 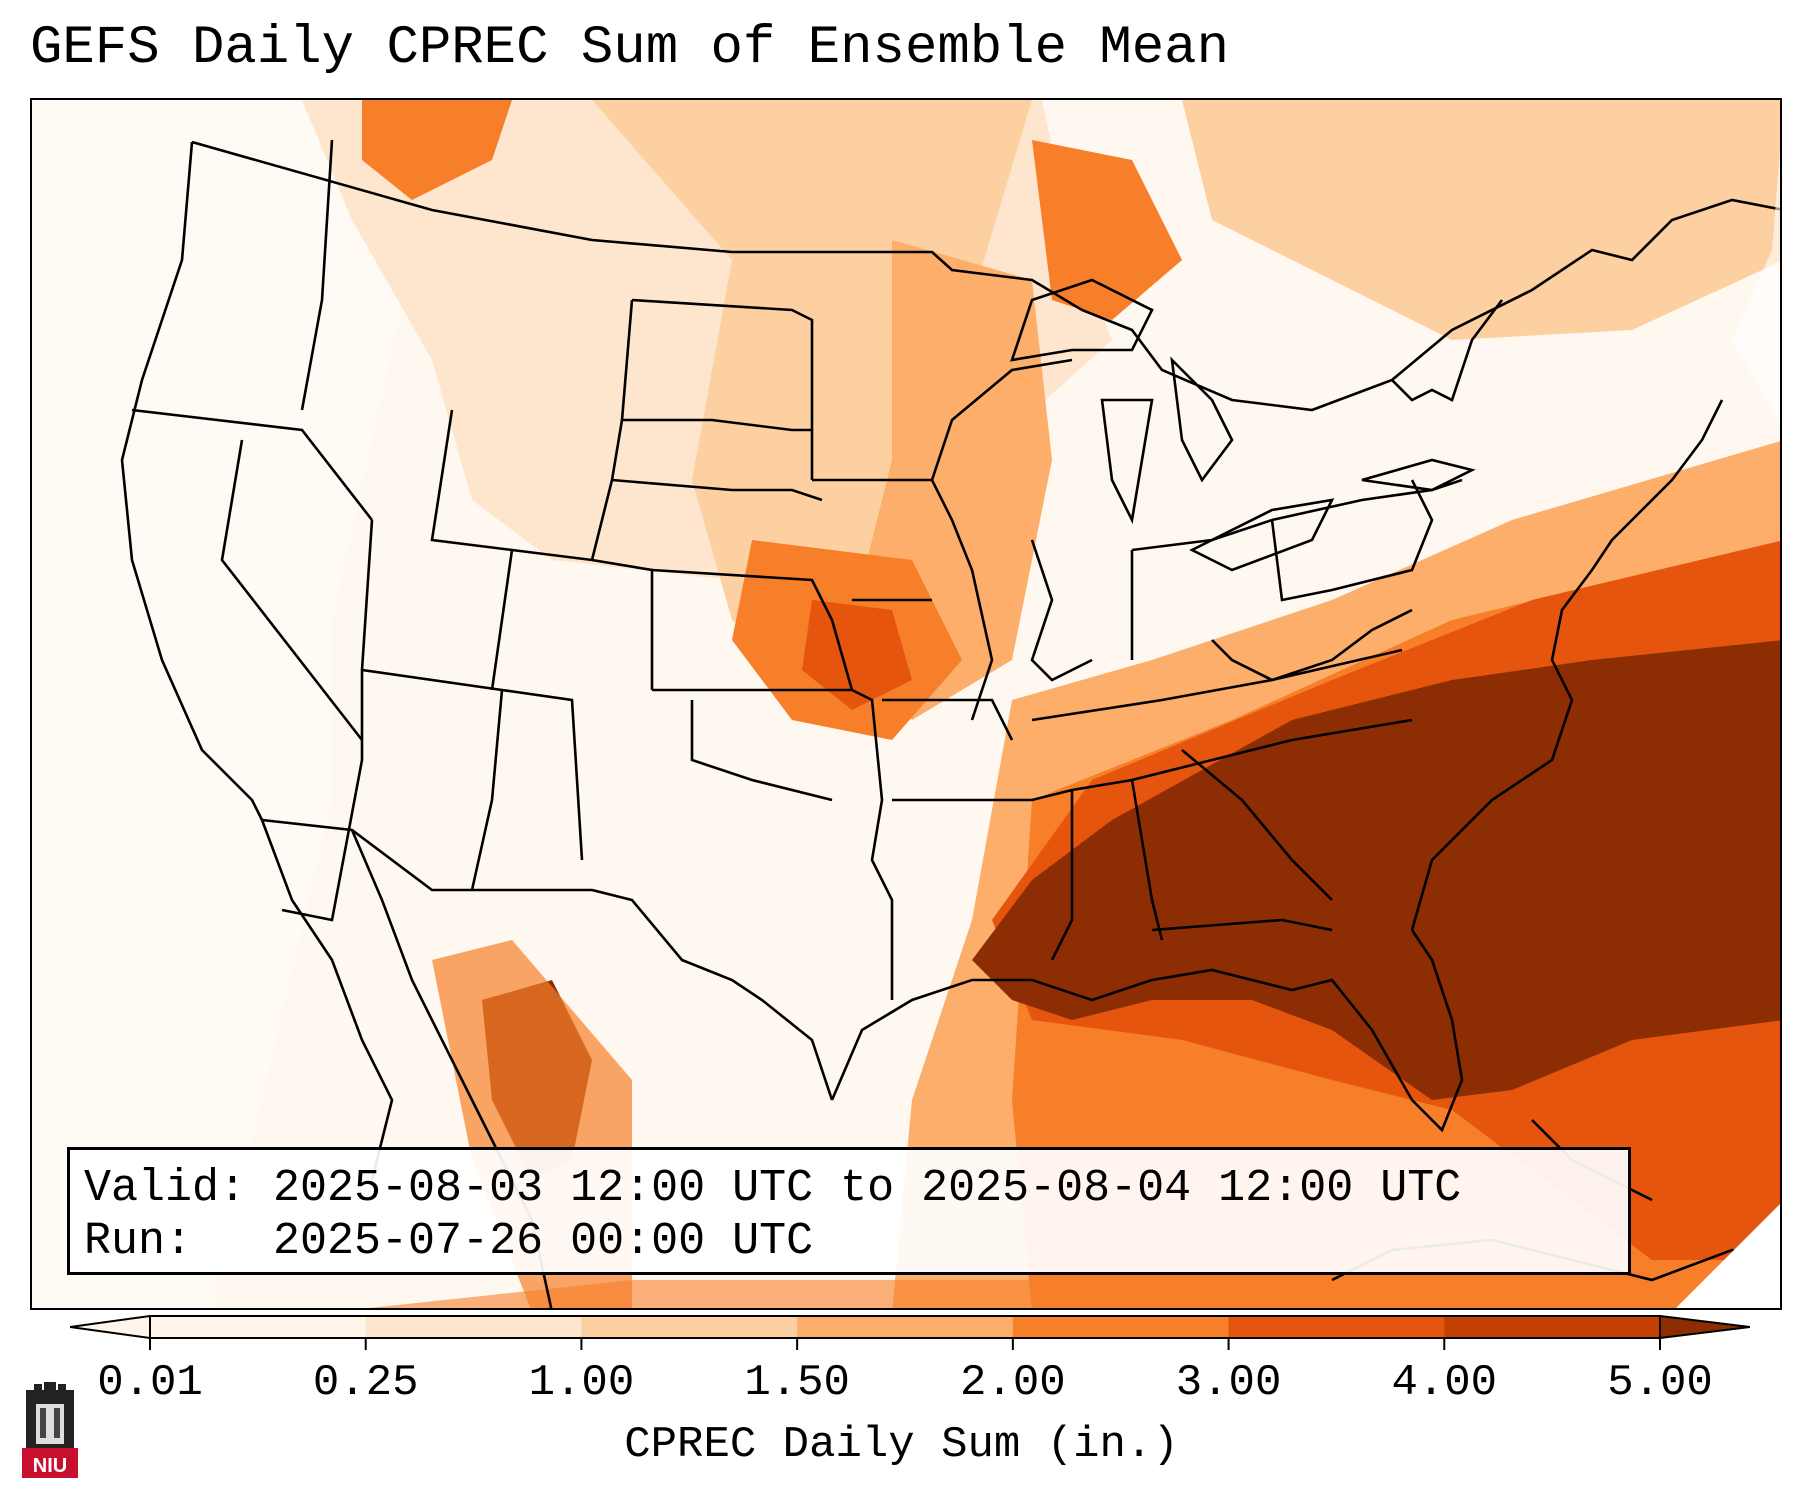 What do you see at coordinates (1704, 1327) in the screenshot?
I see `colorbar-extend-high` at bounding box center [1704, 1327].